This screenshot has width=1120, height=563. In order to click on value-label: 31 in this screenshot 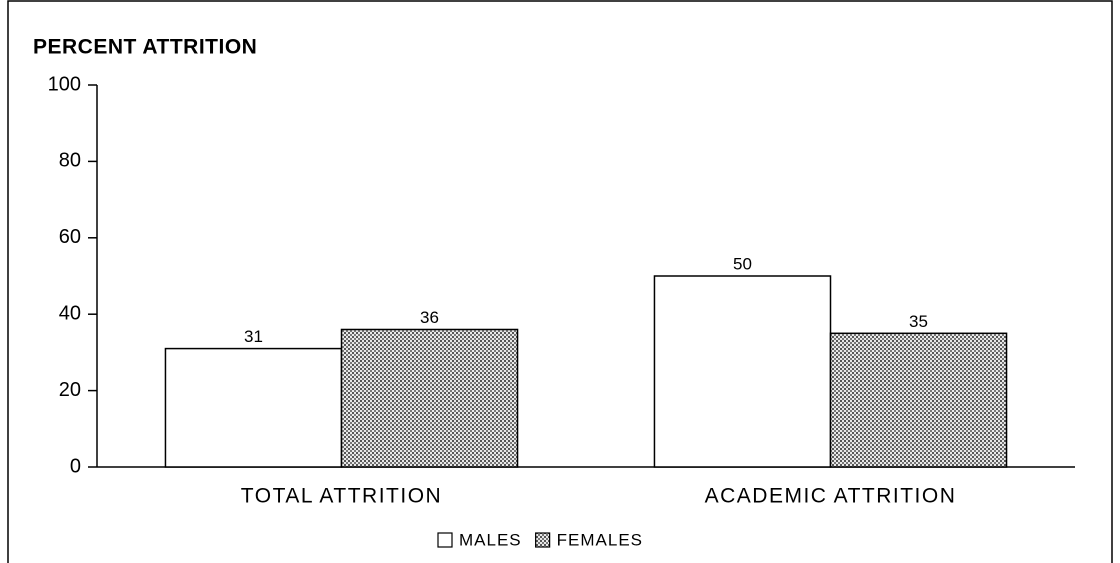, I will do `click(253, 336)`.